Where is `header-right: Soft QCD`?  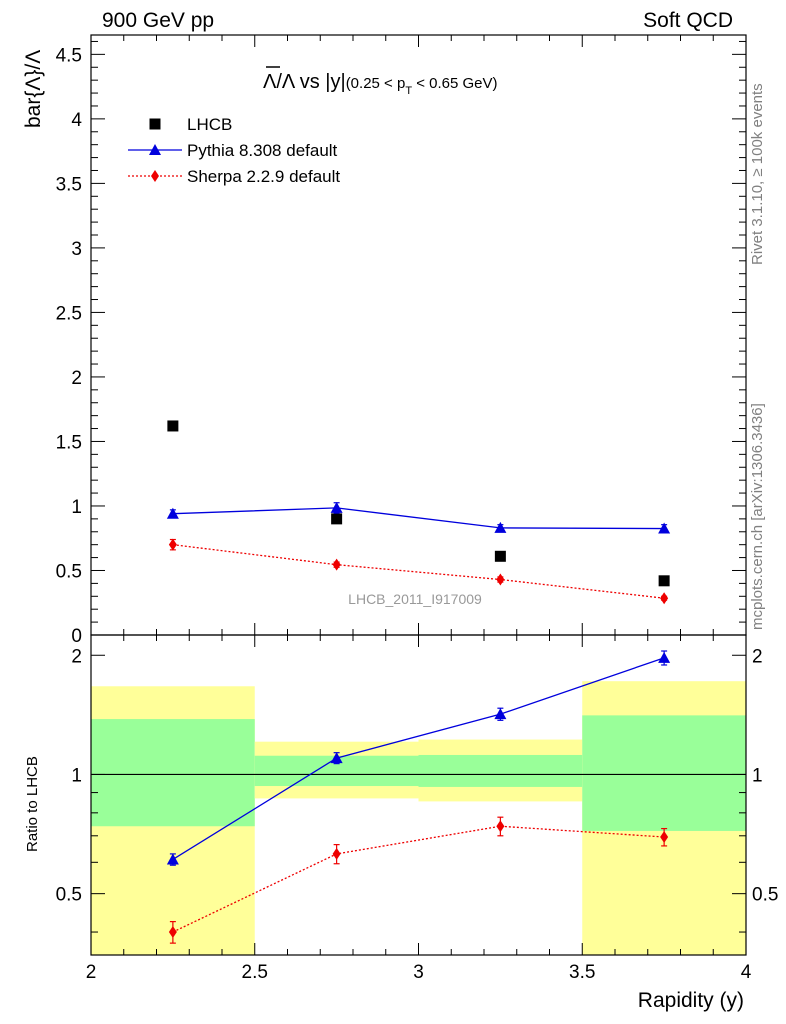 header-right: Soft QCD is located at coordinates (688, 20).